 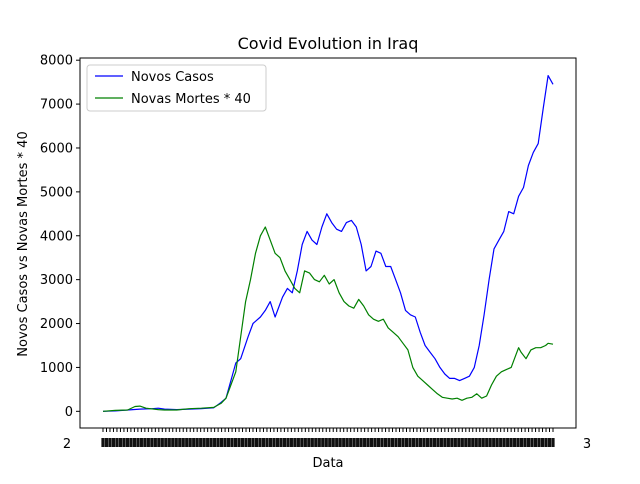 What do you see at coordinates (56, 324) in the screenshot?
I see `y-tick-label: 2000` at bounding box center [56, 324].